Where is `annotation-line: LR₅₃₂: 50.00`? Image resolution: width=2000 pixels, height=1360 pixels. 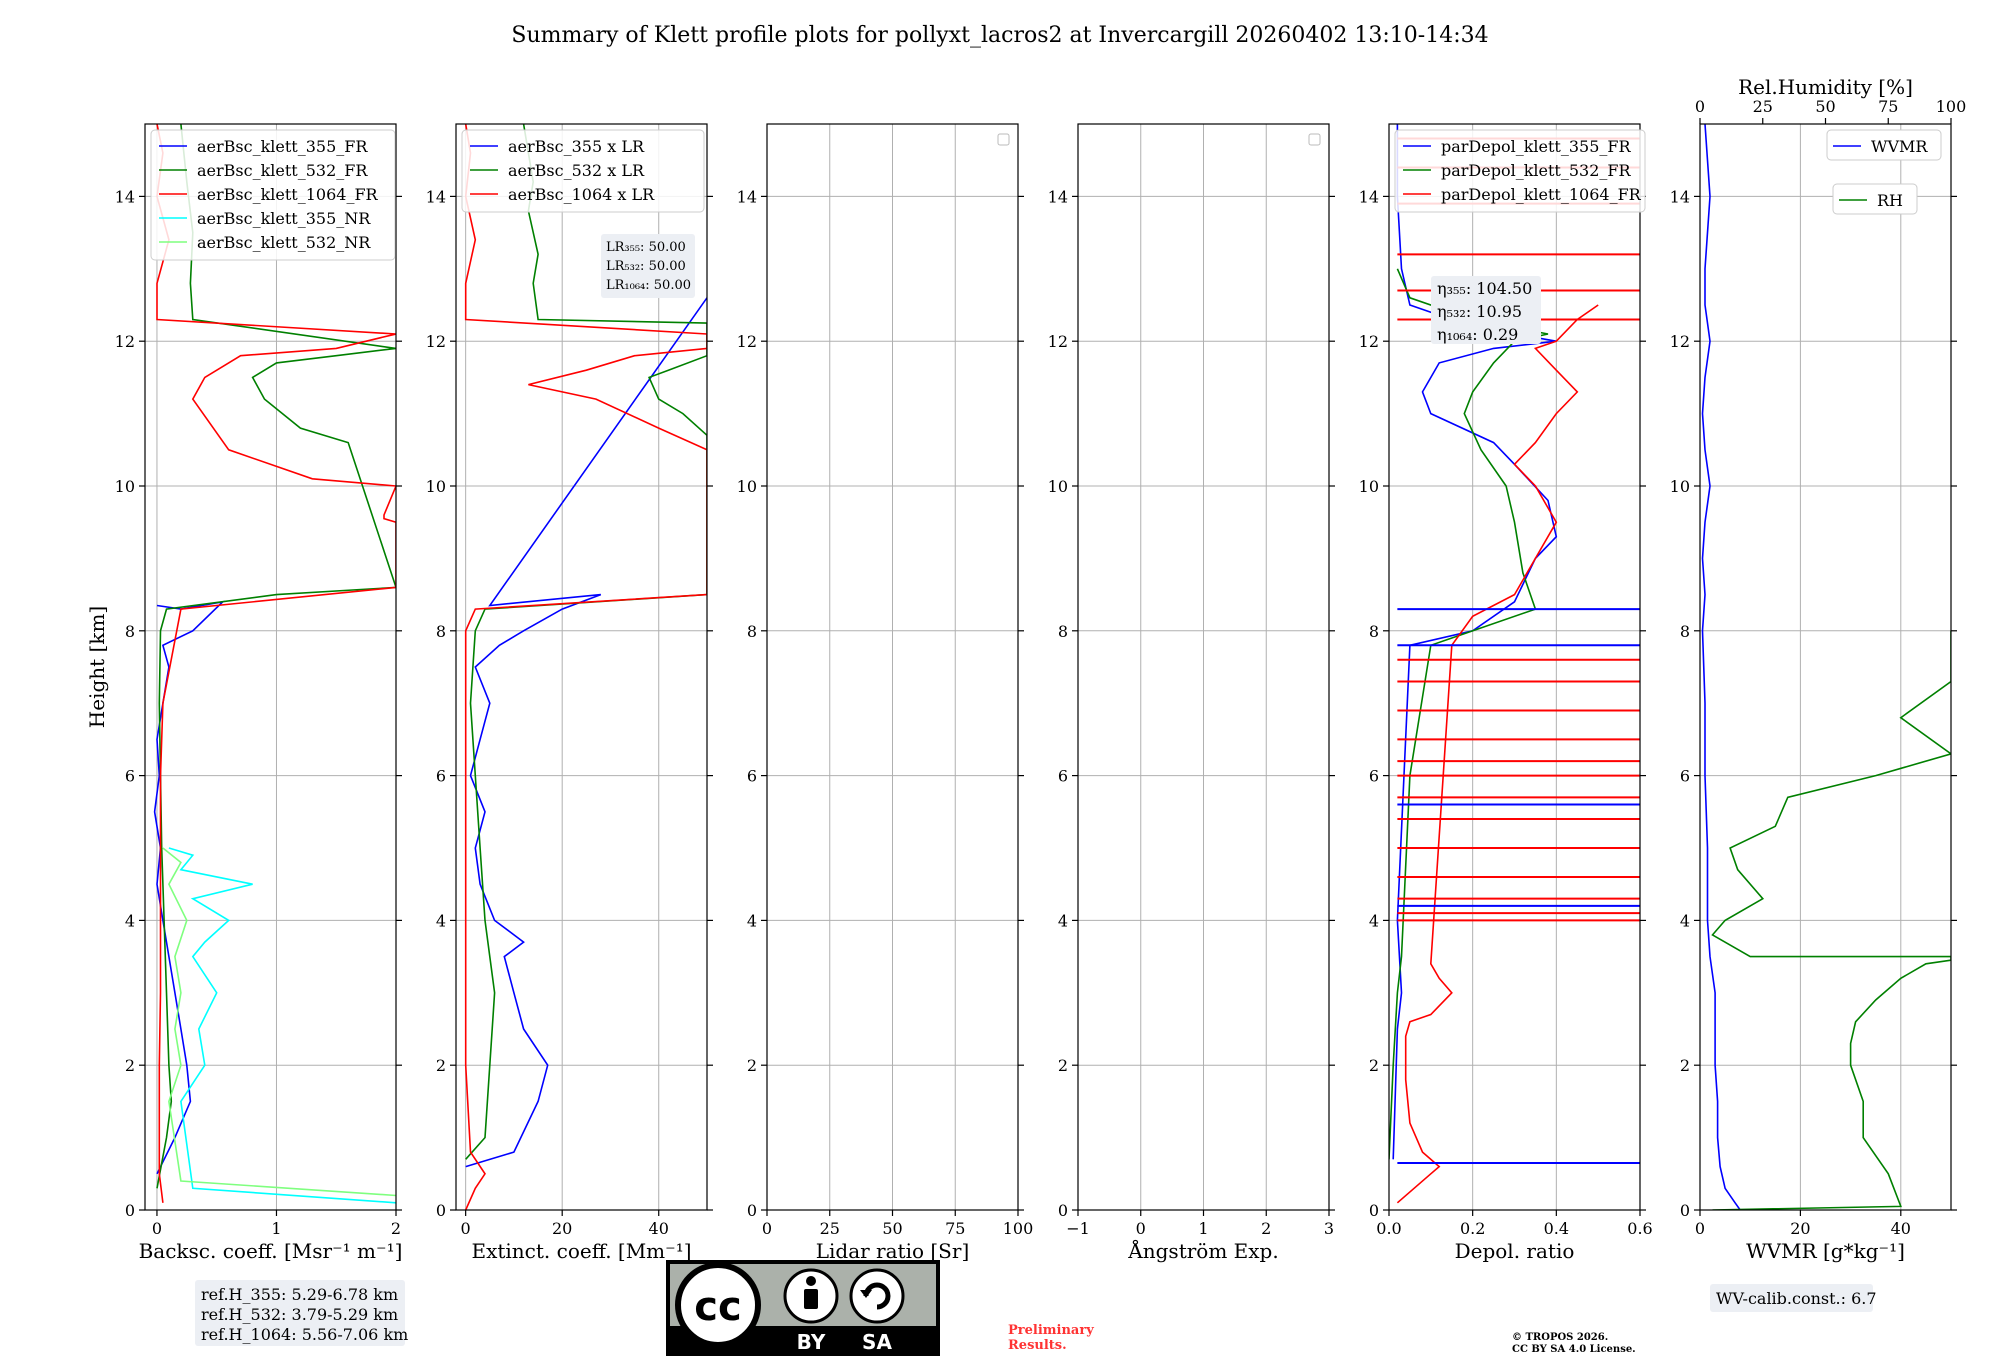 annotation-line: LR₅₃₂: 50.00 is located at coordinates (646, 266).